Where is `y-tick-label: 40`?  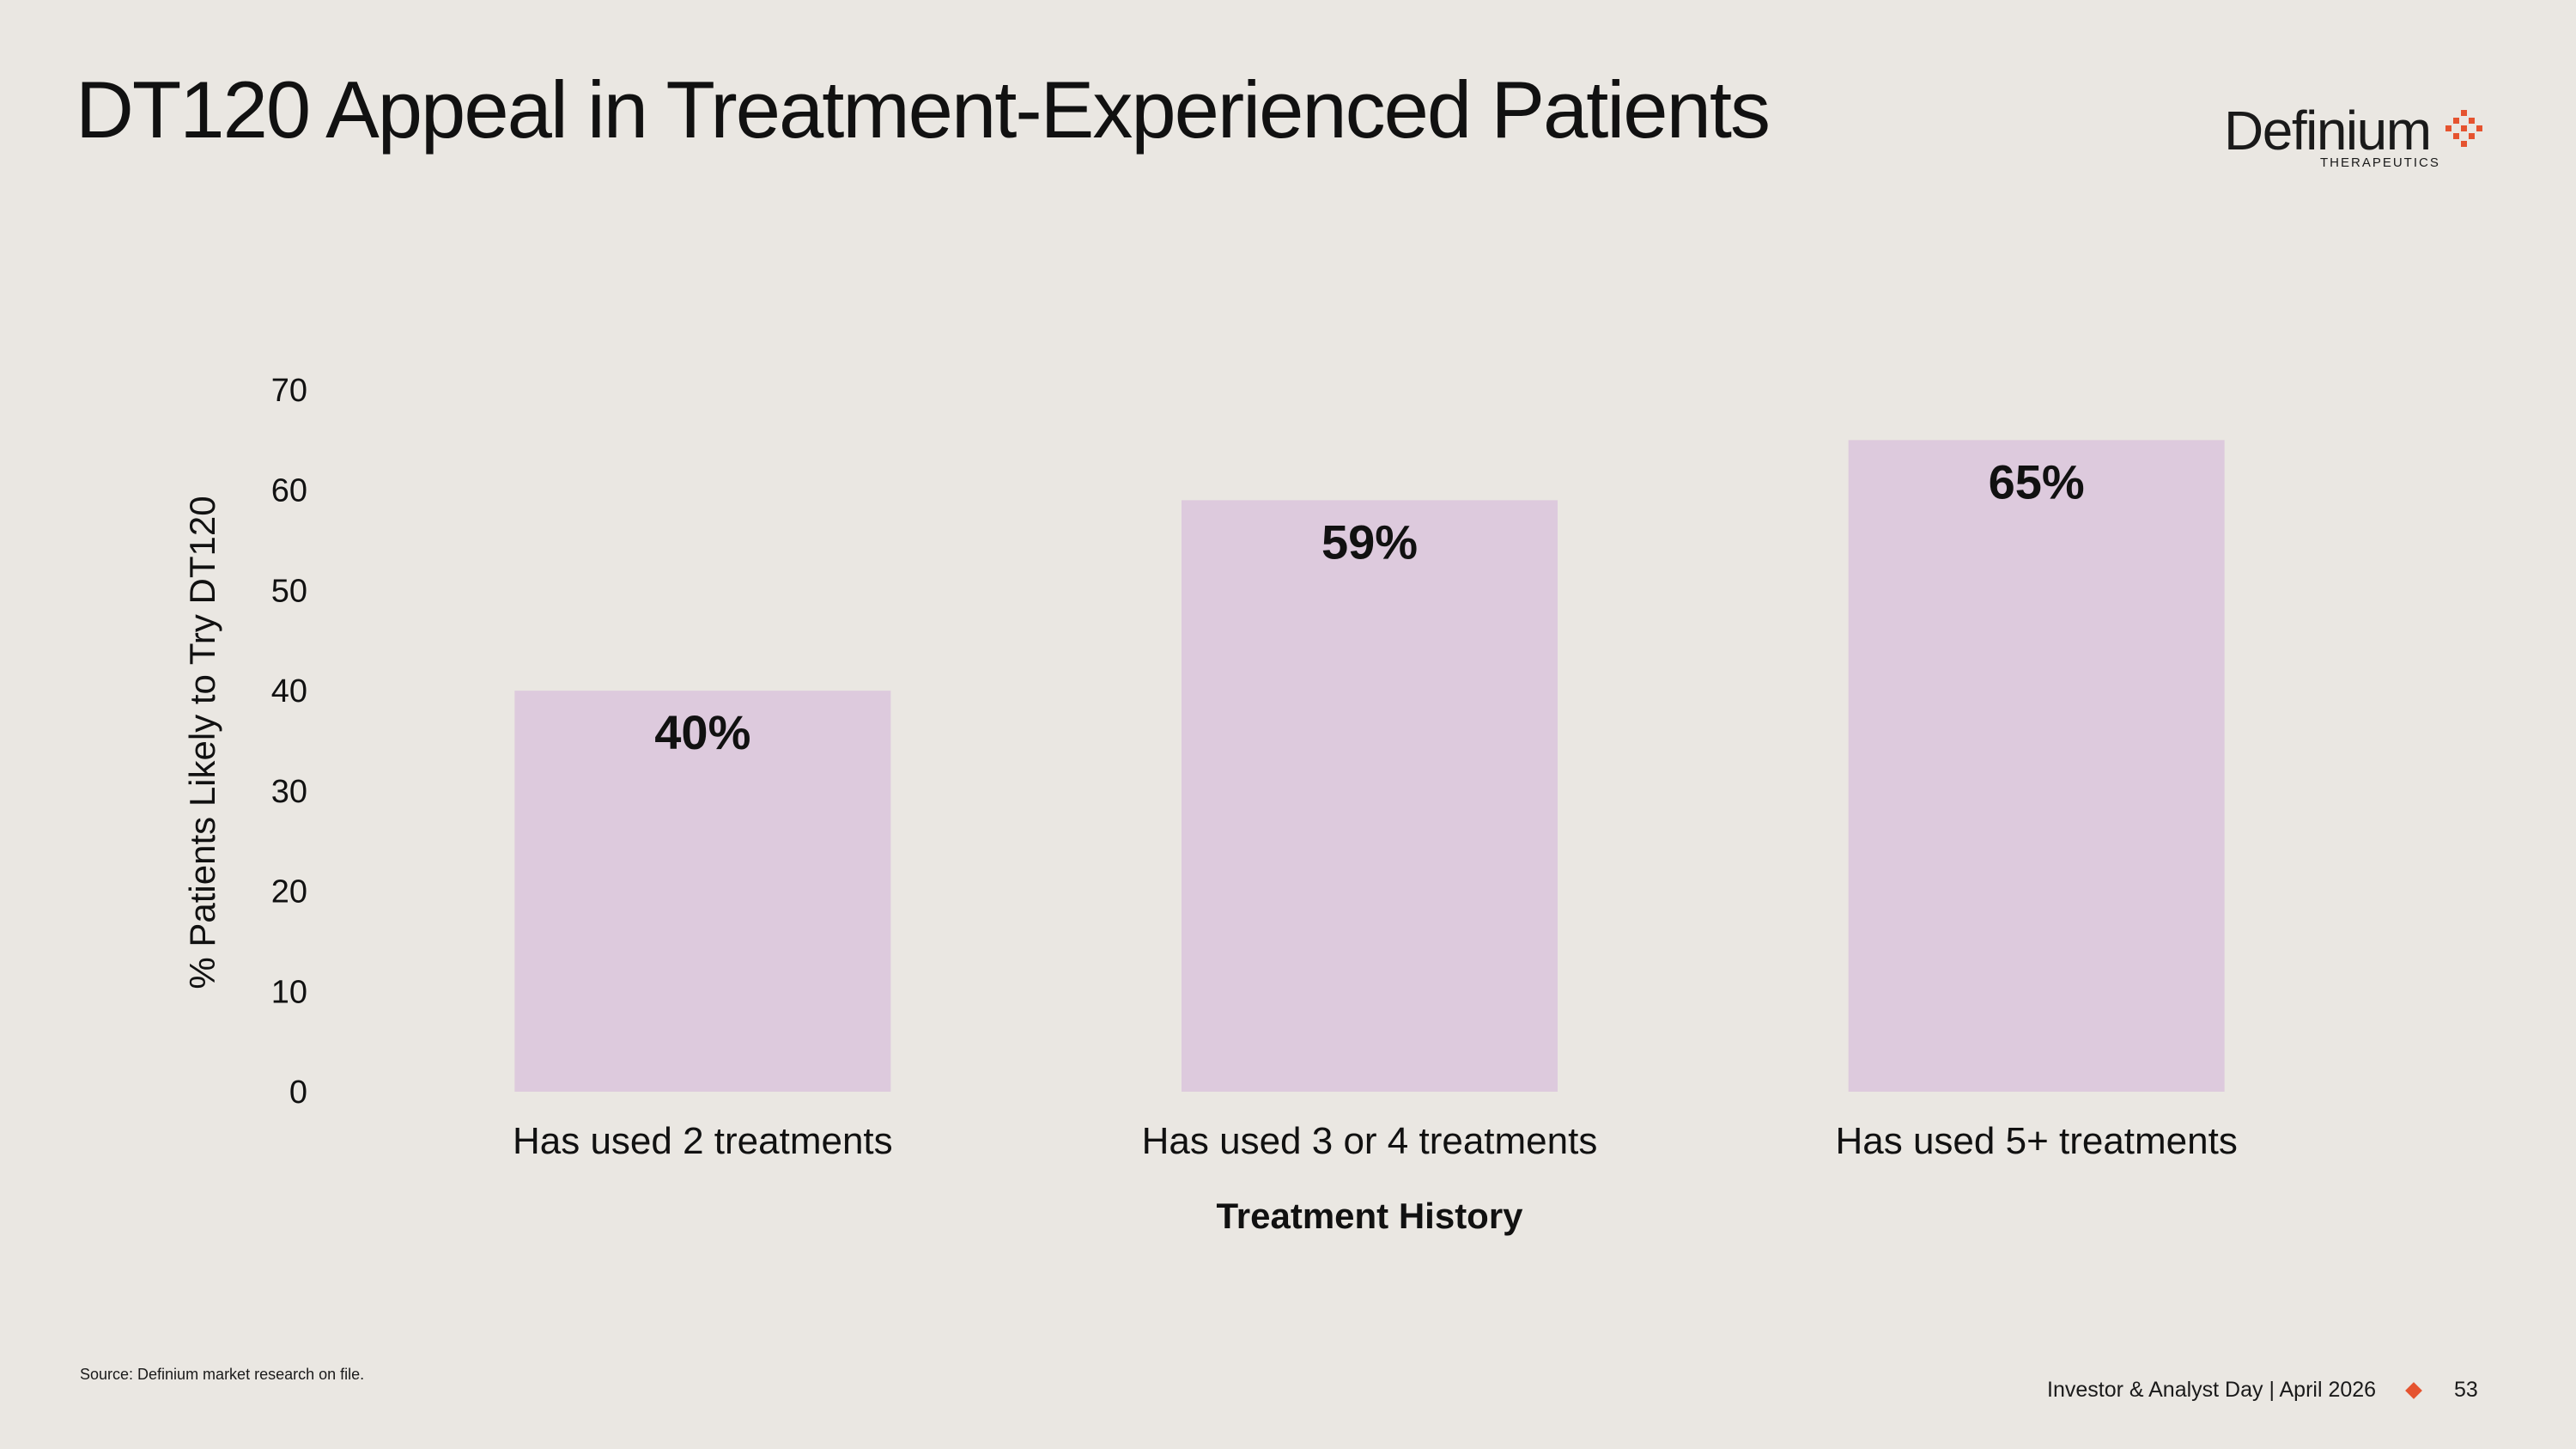 y-tick-label: 40 is located at coordinates (289, 691).